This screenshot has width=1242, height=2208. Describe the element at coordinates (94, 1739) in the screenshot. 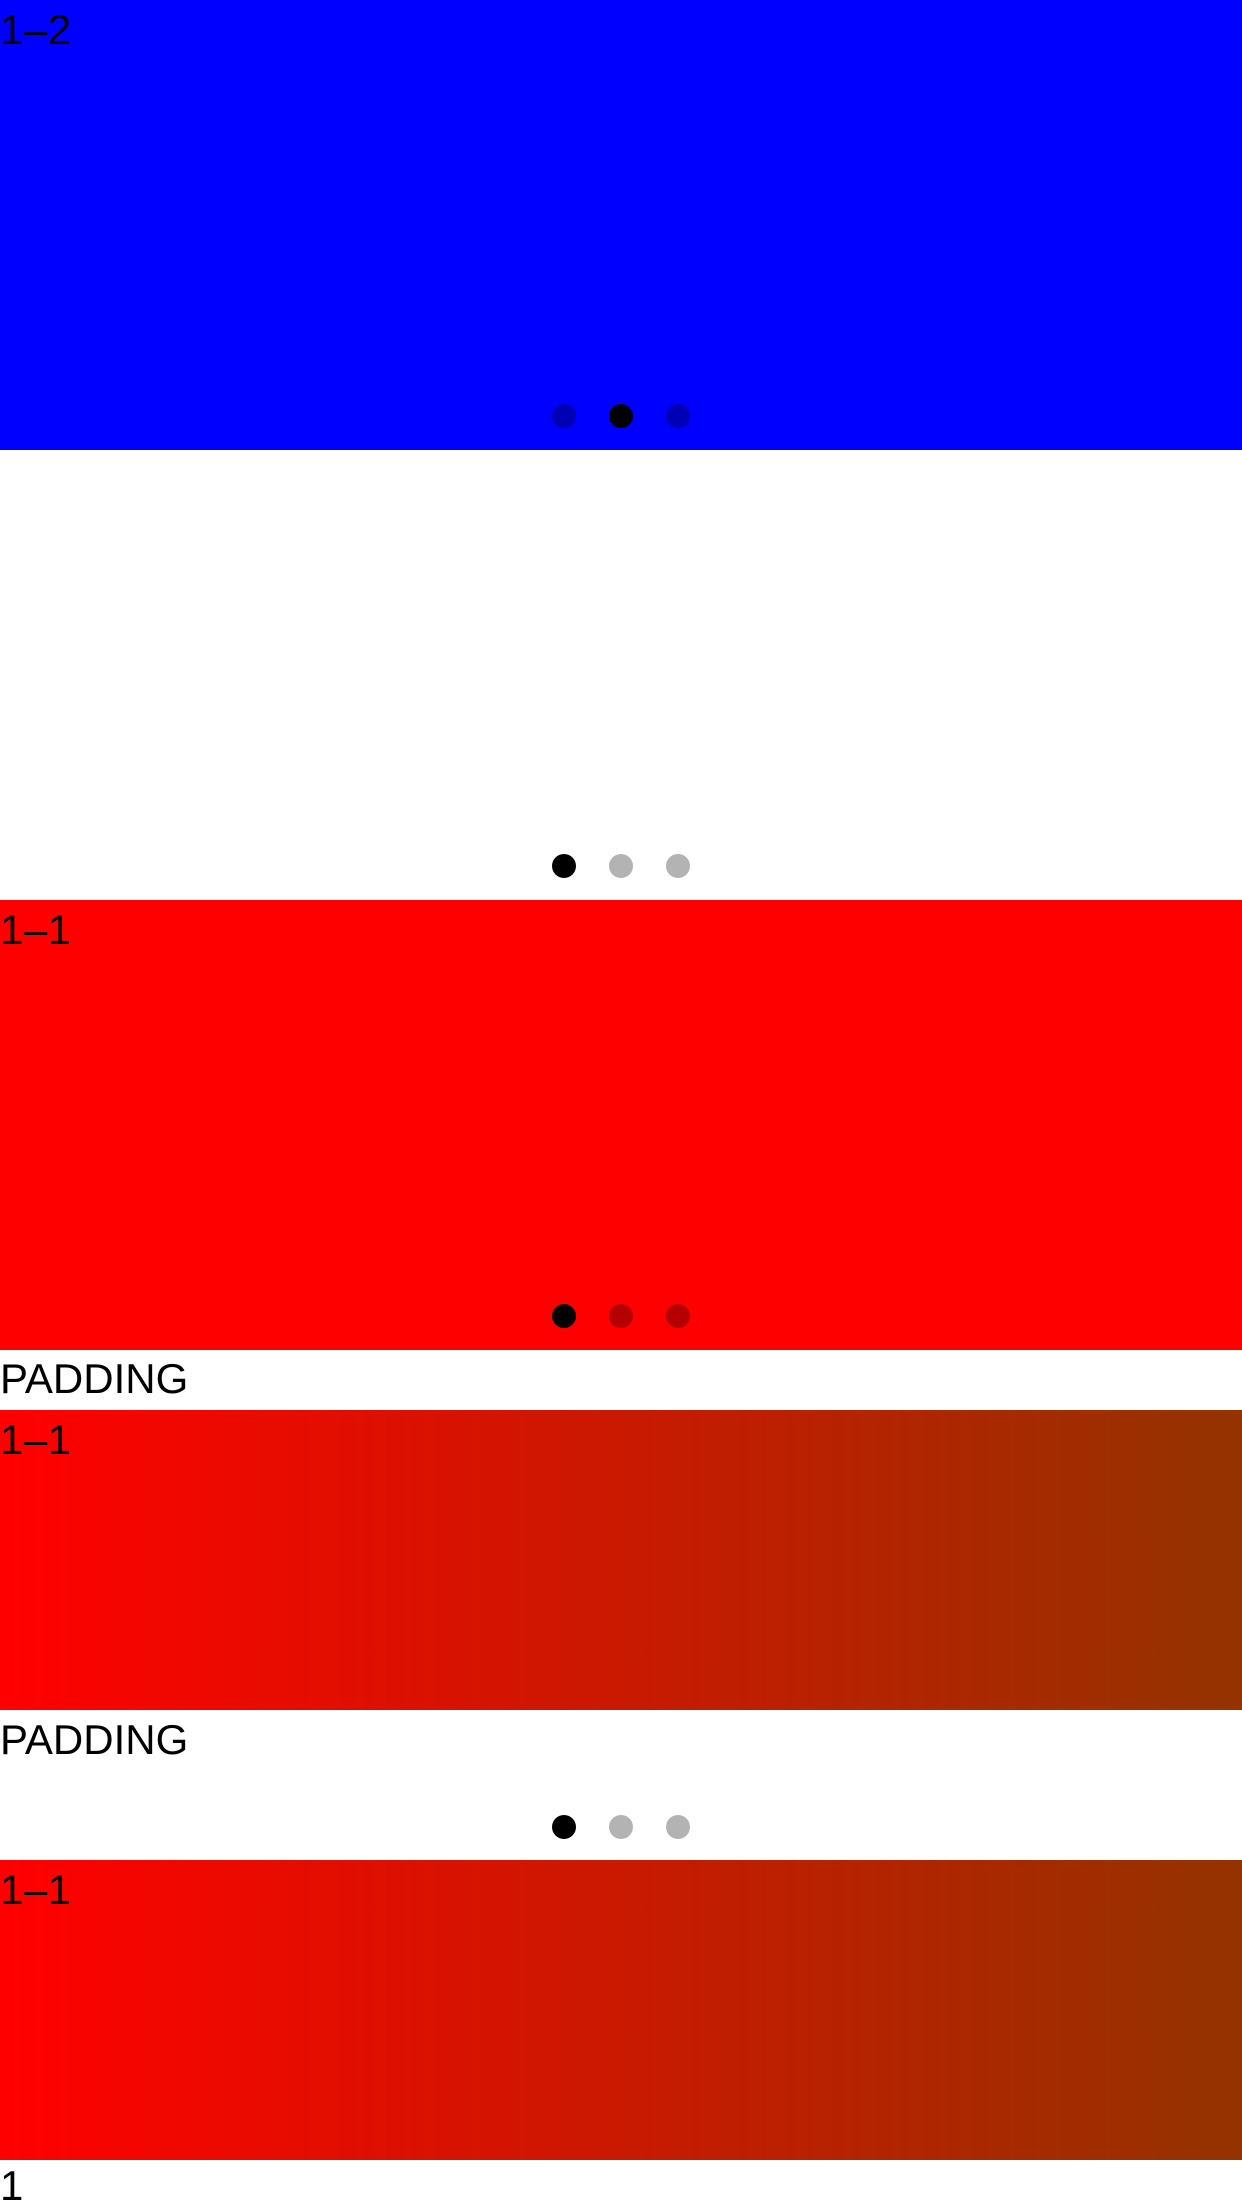

I see `padding-label-bottom: PADDING` at that location.